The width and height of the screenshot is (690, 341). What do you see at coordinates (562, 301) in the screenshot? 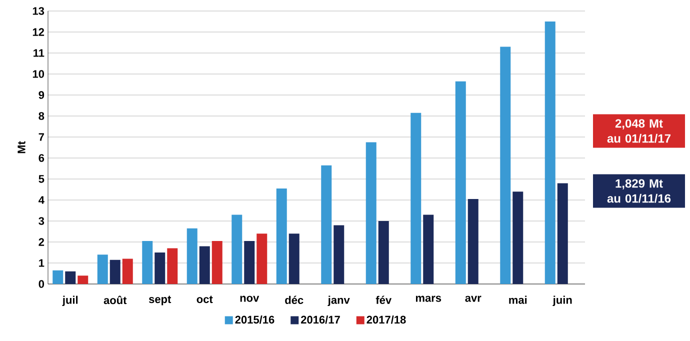
I see `x-tick-label: juin` at bounding box center [562, 301].